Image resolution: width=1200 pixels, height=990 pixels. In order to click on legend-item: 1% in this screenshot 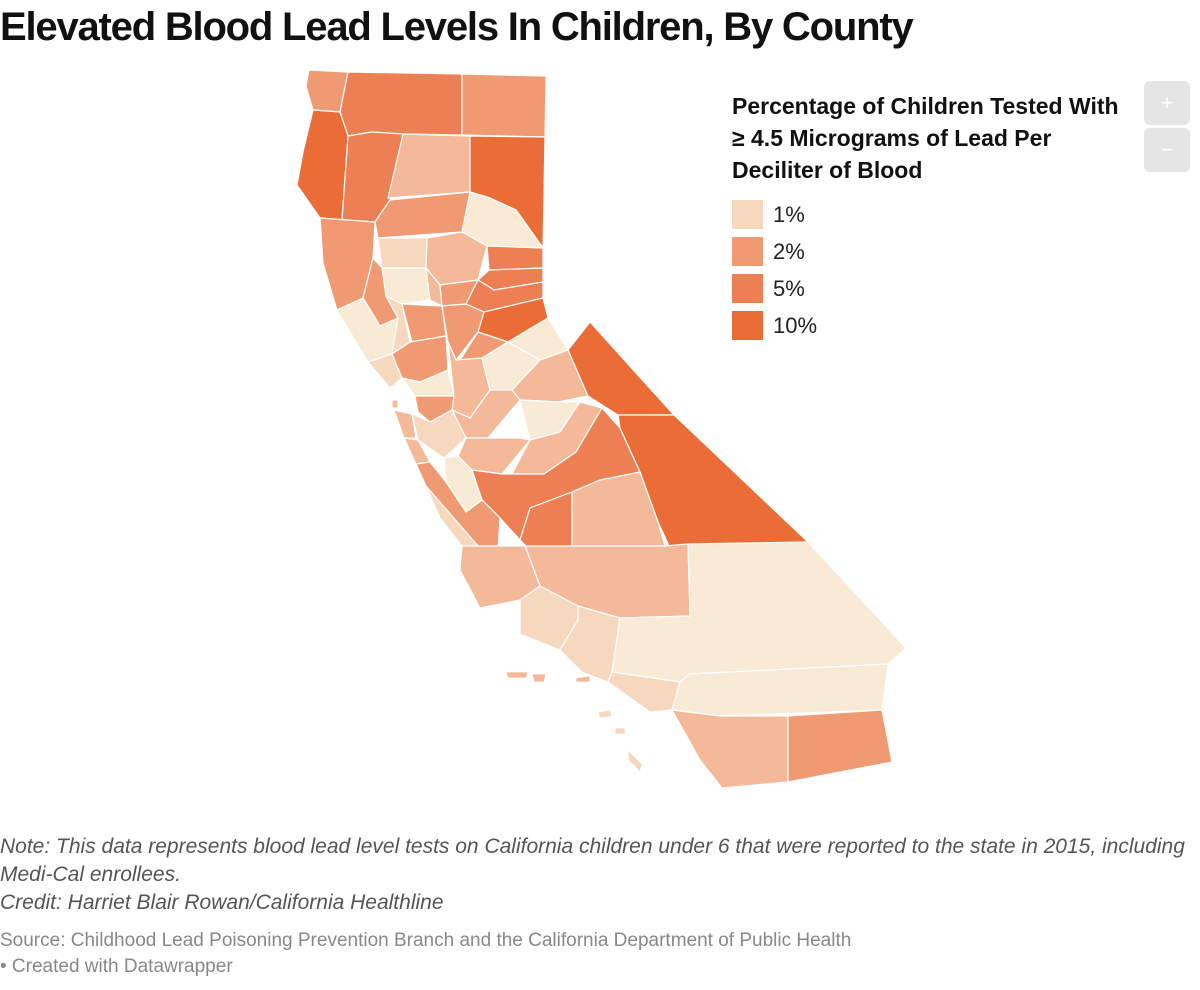, I will do `click(932, 214)`.